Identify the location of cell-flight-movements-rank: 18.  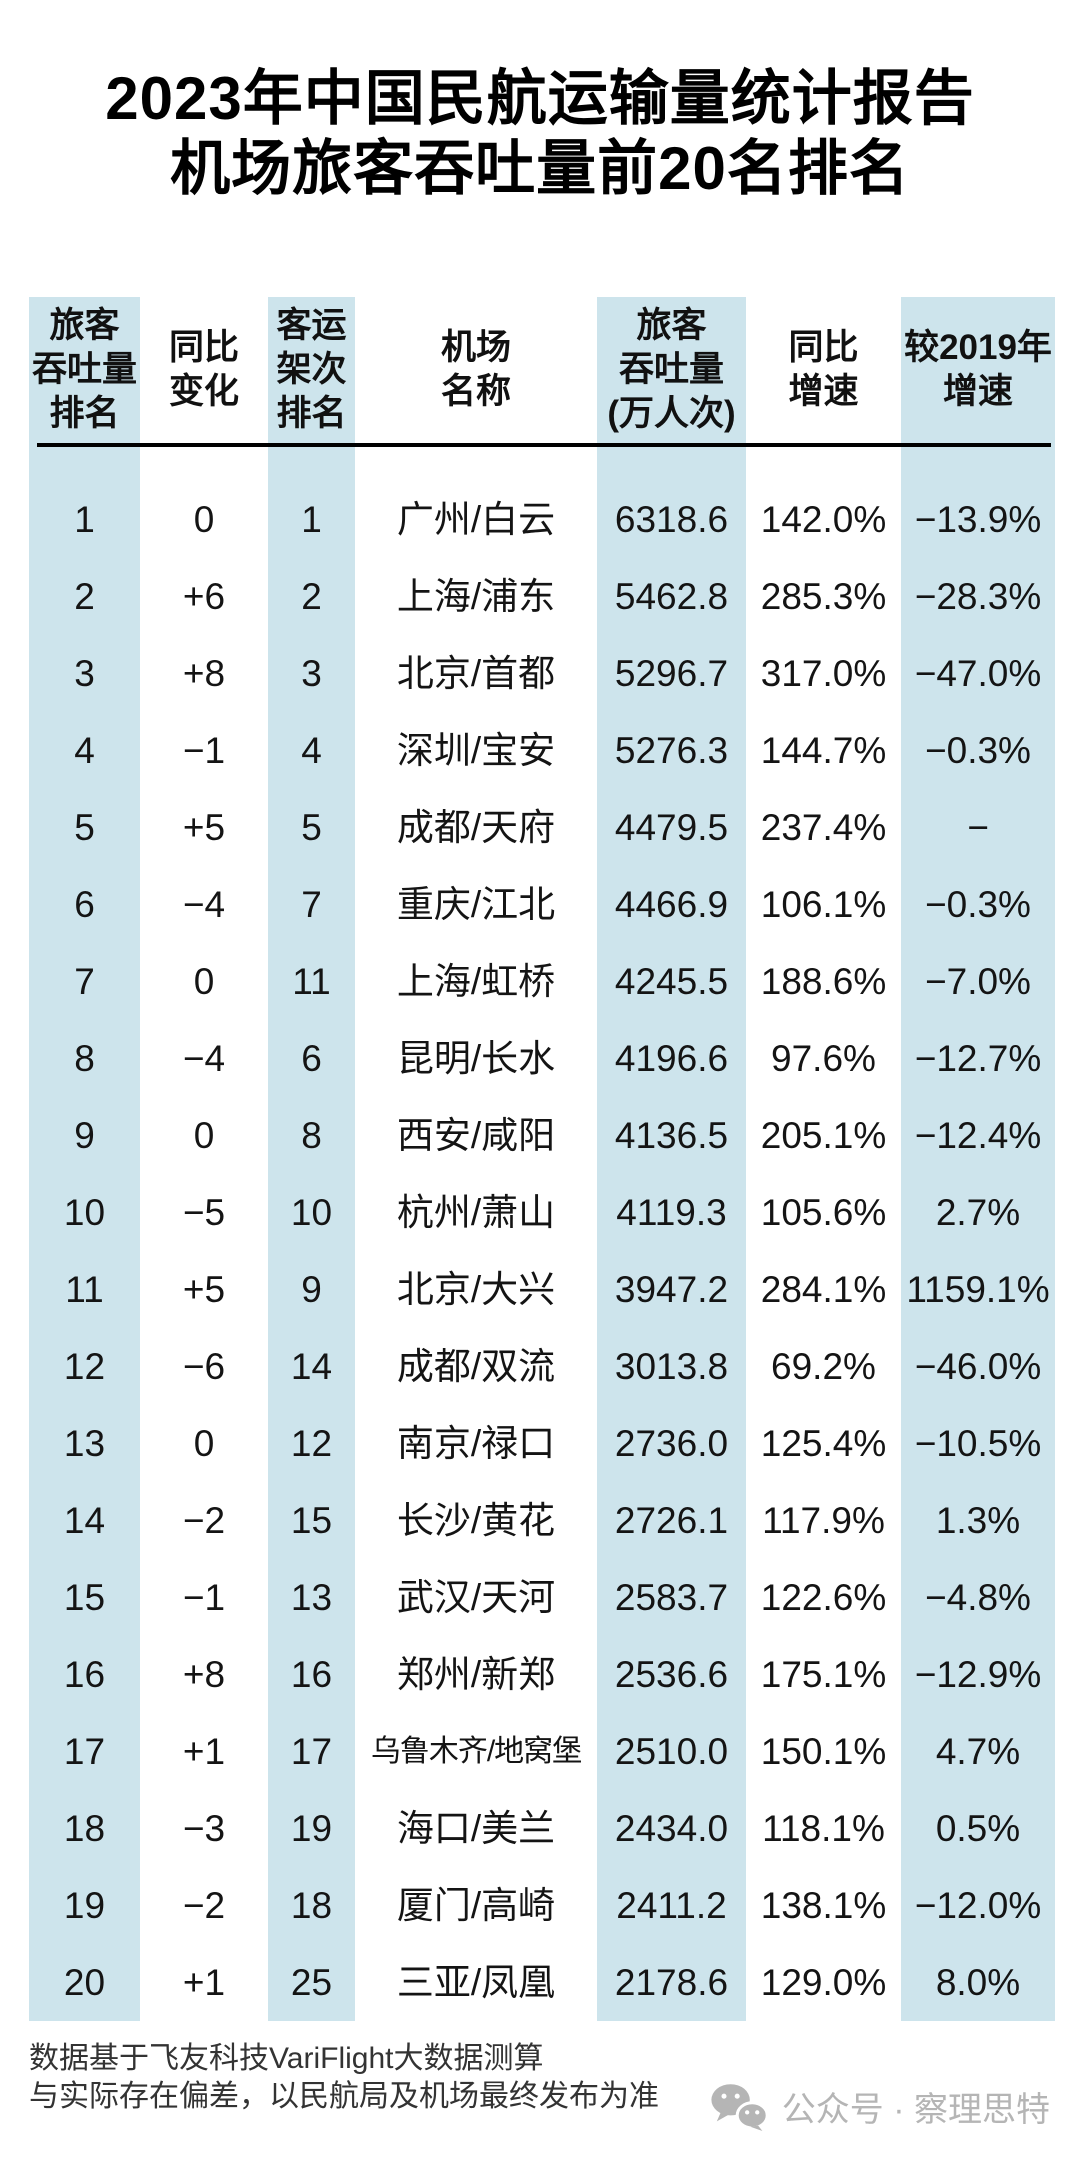
(311, 1905).